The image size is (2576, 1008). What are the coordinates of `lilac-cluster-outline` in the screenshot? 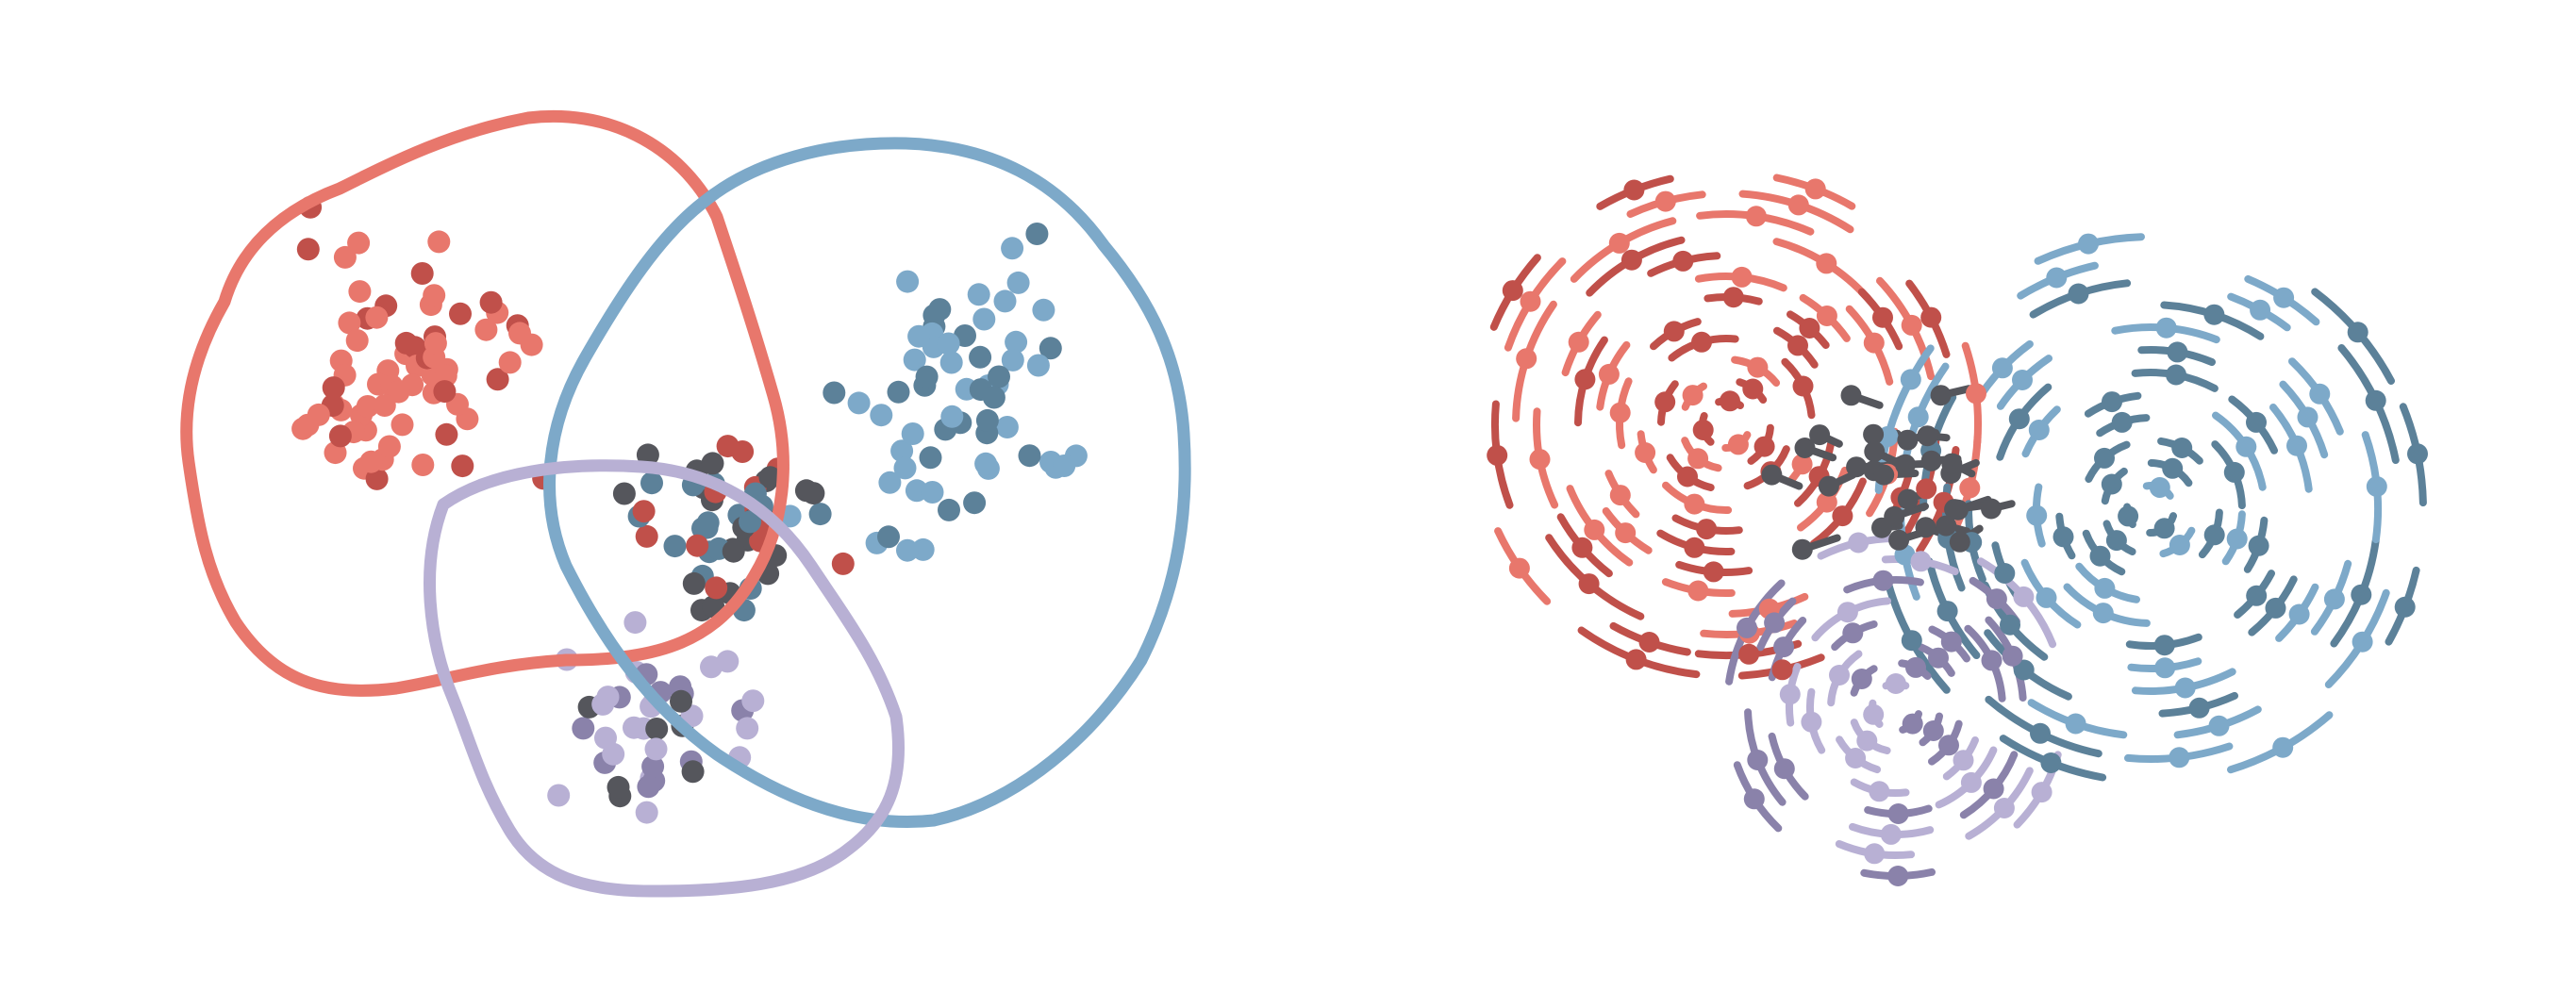 It's located at (665, 678).